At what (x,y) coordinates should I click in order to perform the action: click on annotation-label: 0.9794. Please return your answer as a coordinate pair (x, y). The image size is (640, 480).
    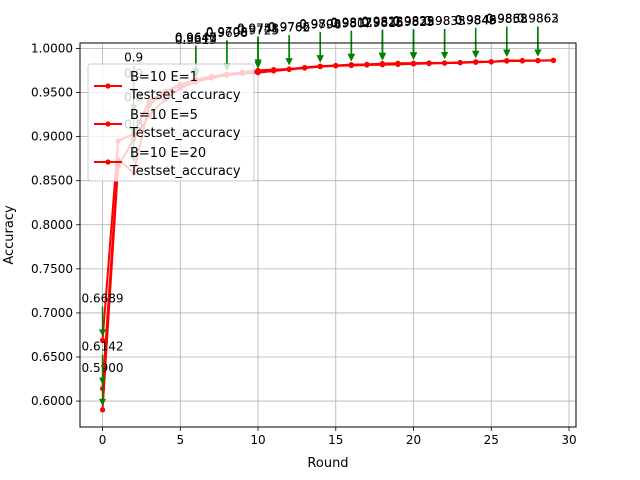
    Looking at the image, I should click on (320, 25).